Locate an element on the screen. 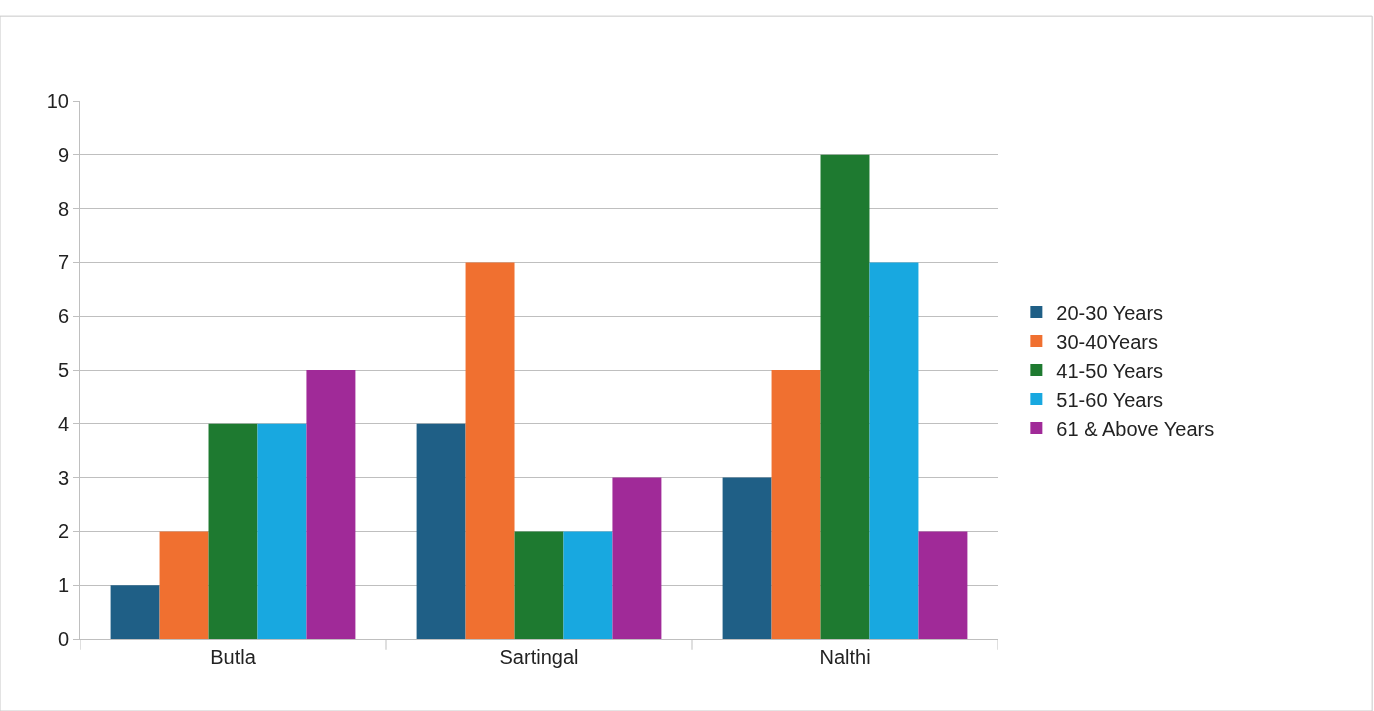 This screenshot has height=711, width=1374. legend-label: 41-50 Years is located at coordinates (1110, 370).